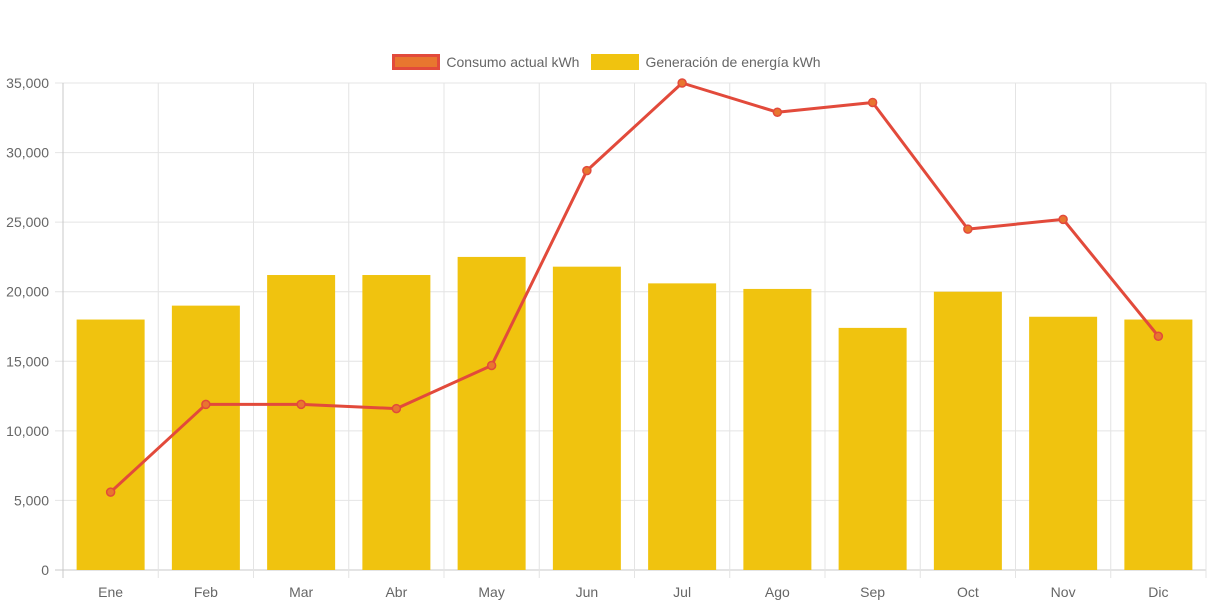  What do you see at coordinates (31, 500) in the screenshot?
I see `y-tick-label: 5,000` at bounding box center [31, 500].